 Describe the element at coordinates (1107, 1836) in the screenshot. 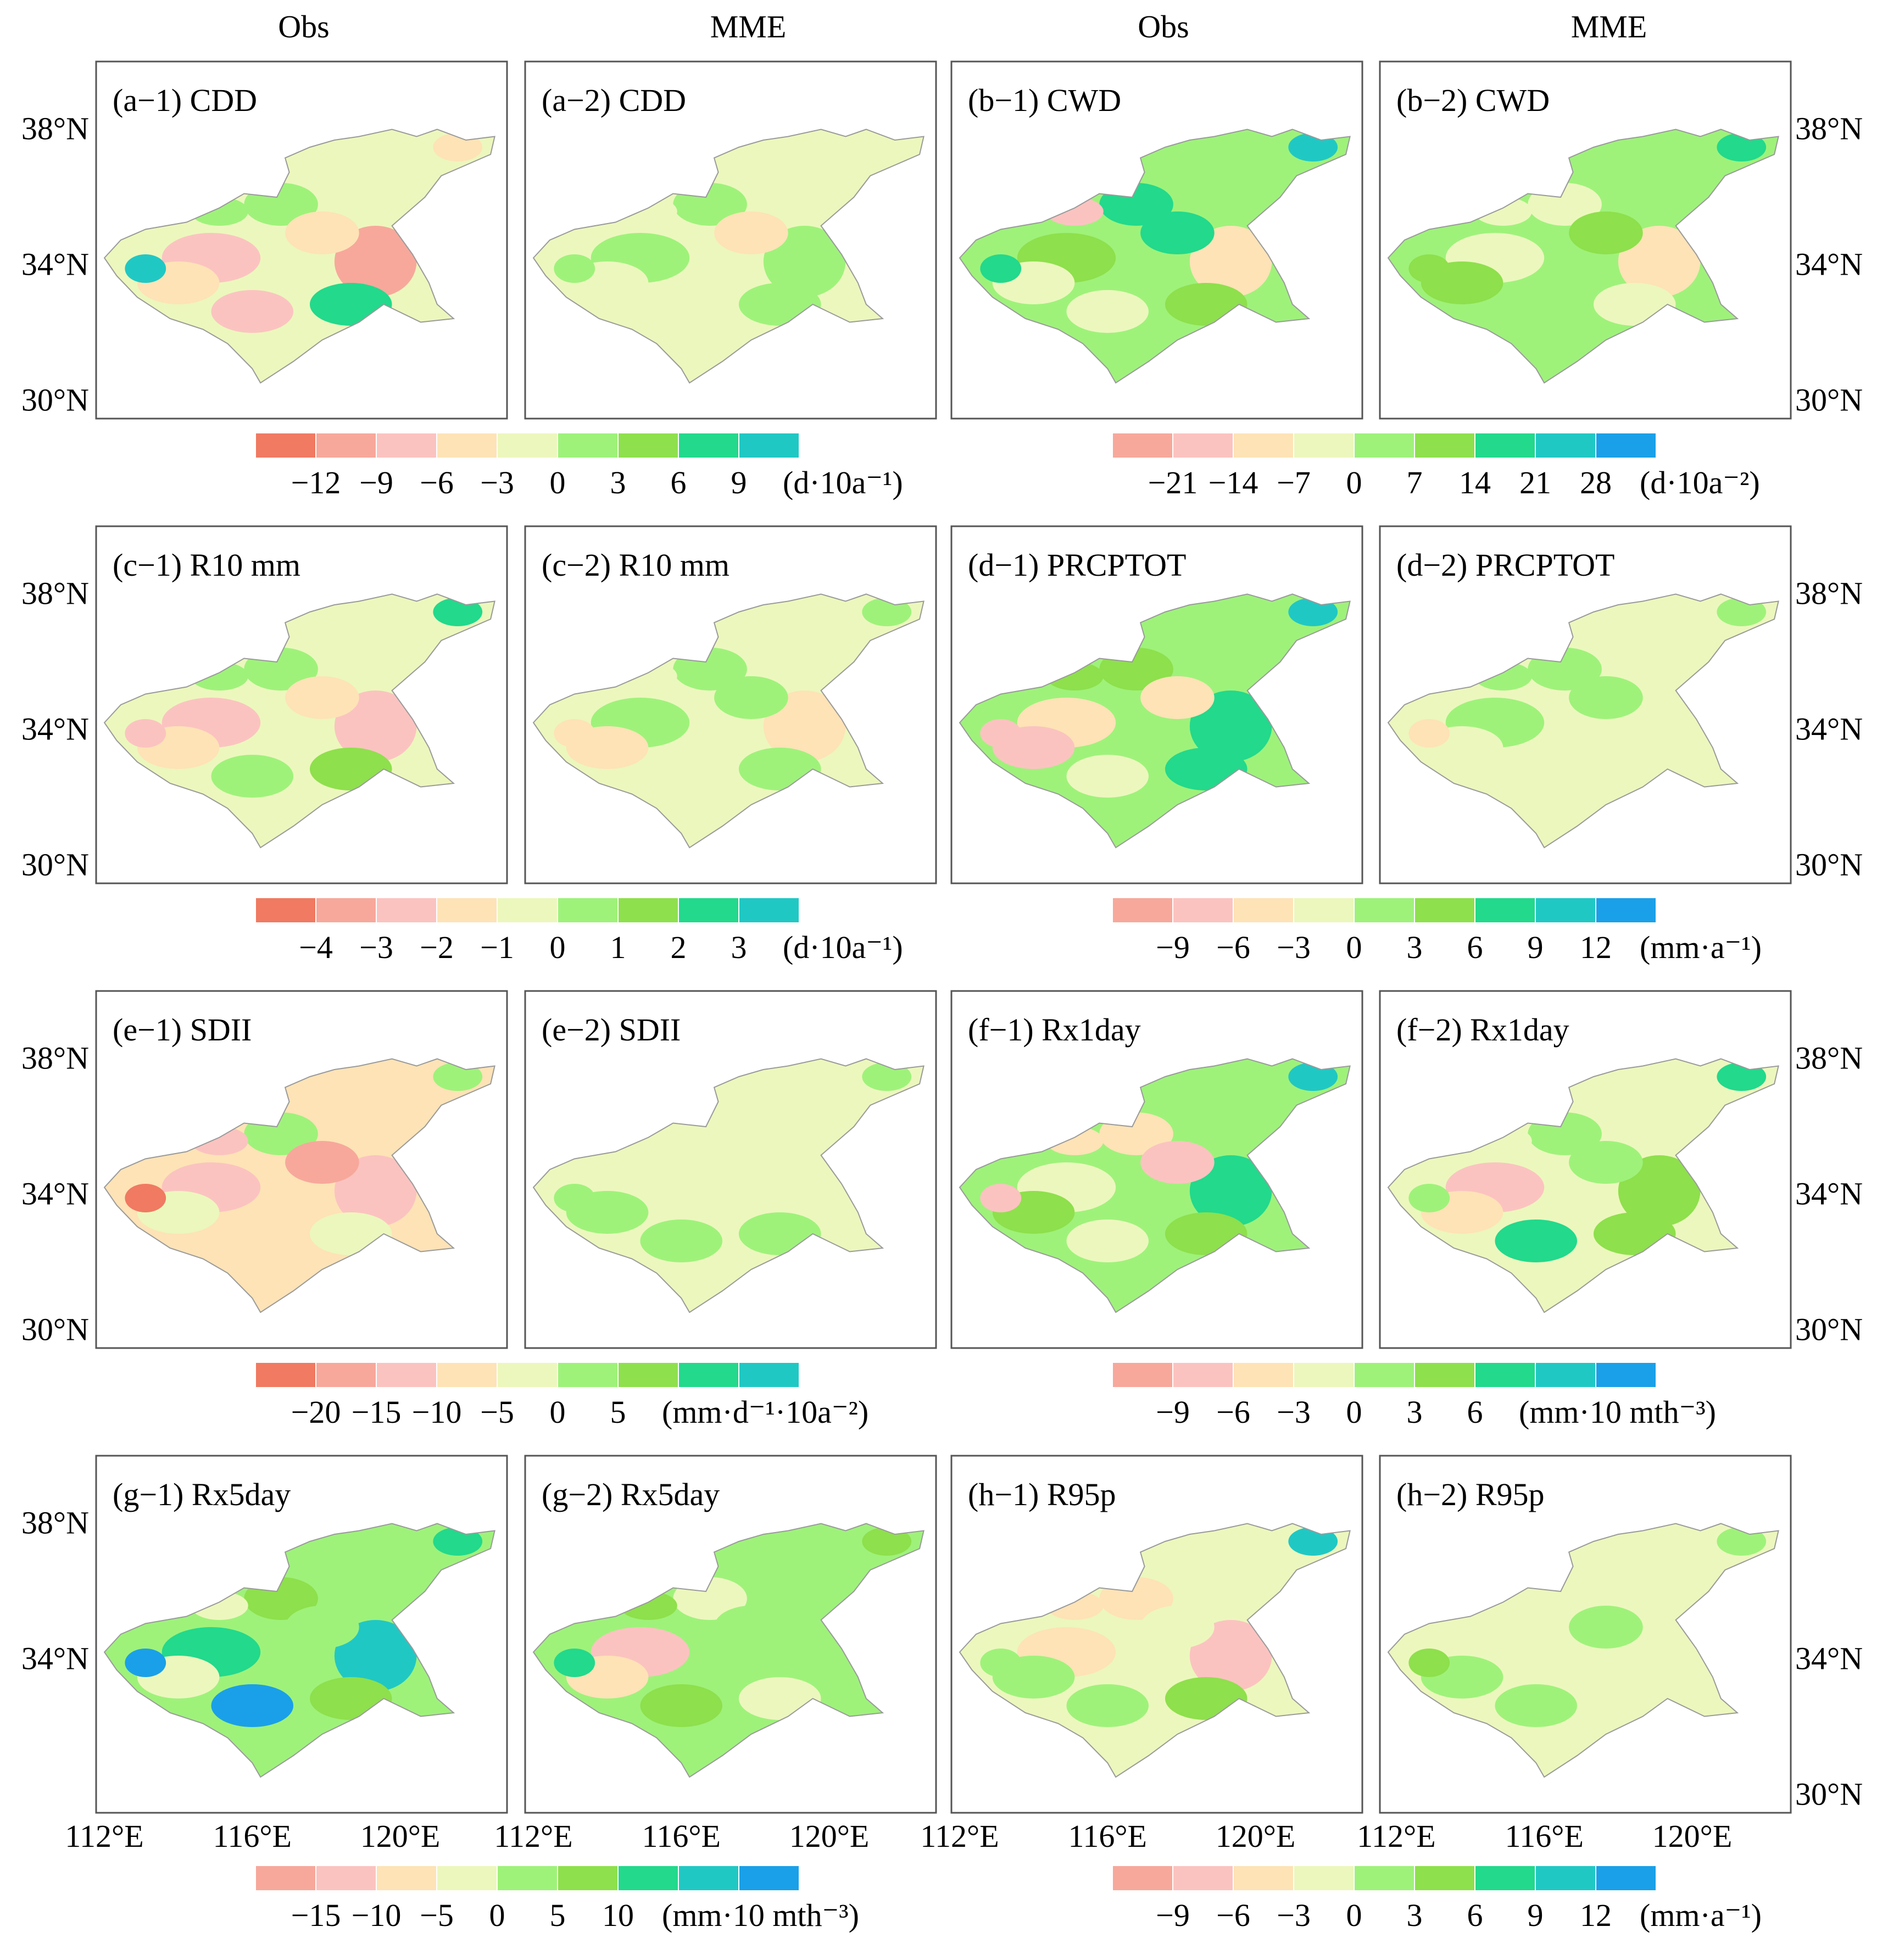

I see `longitude-label: 116°E` at that location.